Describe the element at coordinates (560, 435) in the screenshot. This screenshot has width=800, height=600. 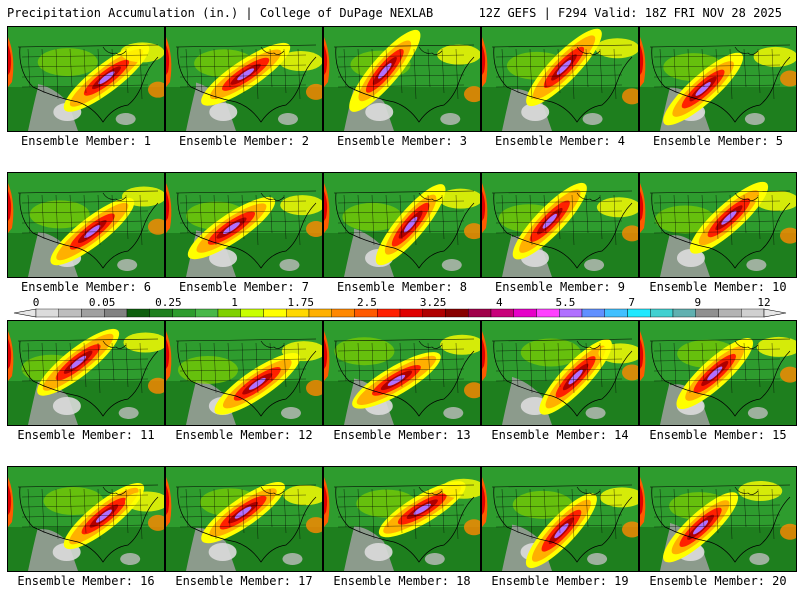
I see `ensemble-member-label: Ensemble Member: 14` at that location.